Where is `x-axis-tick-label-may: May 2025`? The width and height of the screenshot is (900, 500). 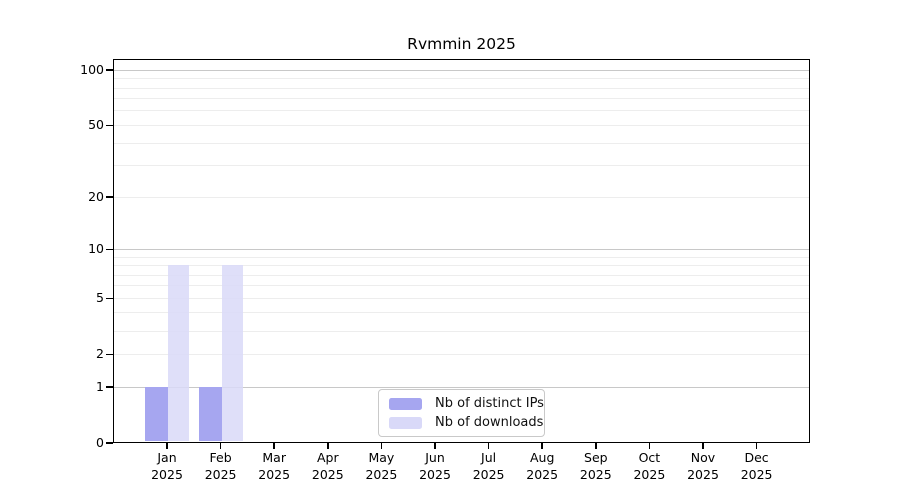 x-axis-tick-label-may: May 2025 is located at coordinates (381, 466).